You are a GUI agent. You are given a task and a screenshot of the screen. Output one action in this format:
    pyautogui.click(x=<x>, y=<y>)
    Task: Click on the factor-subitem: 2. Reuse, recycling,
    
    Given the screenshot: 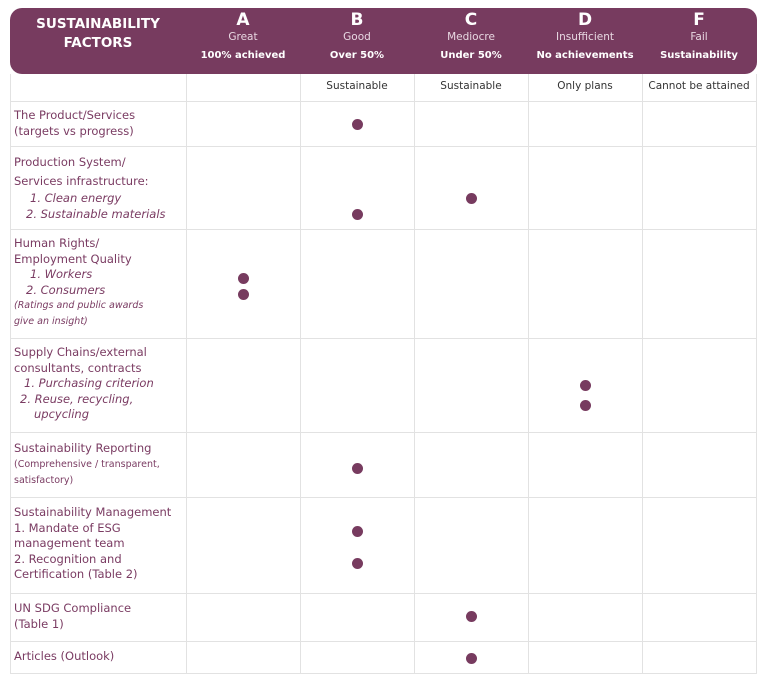 What is the action you would take?
    pyautogui.click(x=77, y=398)
    